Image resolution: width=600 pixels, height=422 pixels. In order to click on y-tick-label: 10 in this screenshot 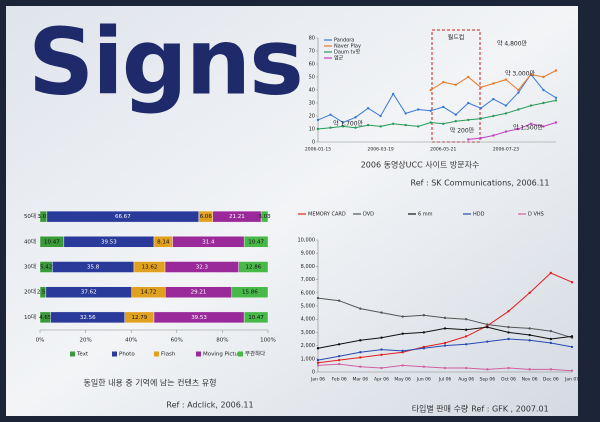, I will do `click(312, 130)`.